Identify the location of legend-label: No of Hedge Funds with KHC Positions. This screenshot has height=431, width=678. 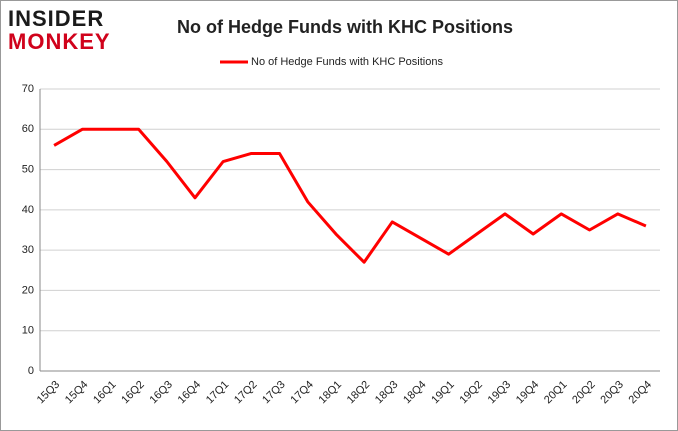
(347, 62).